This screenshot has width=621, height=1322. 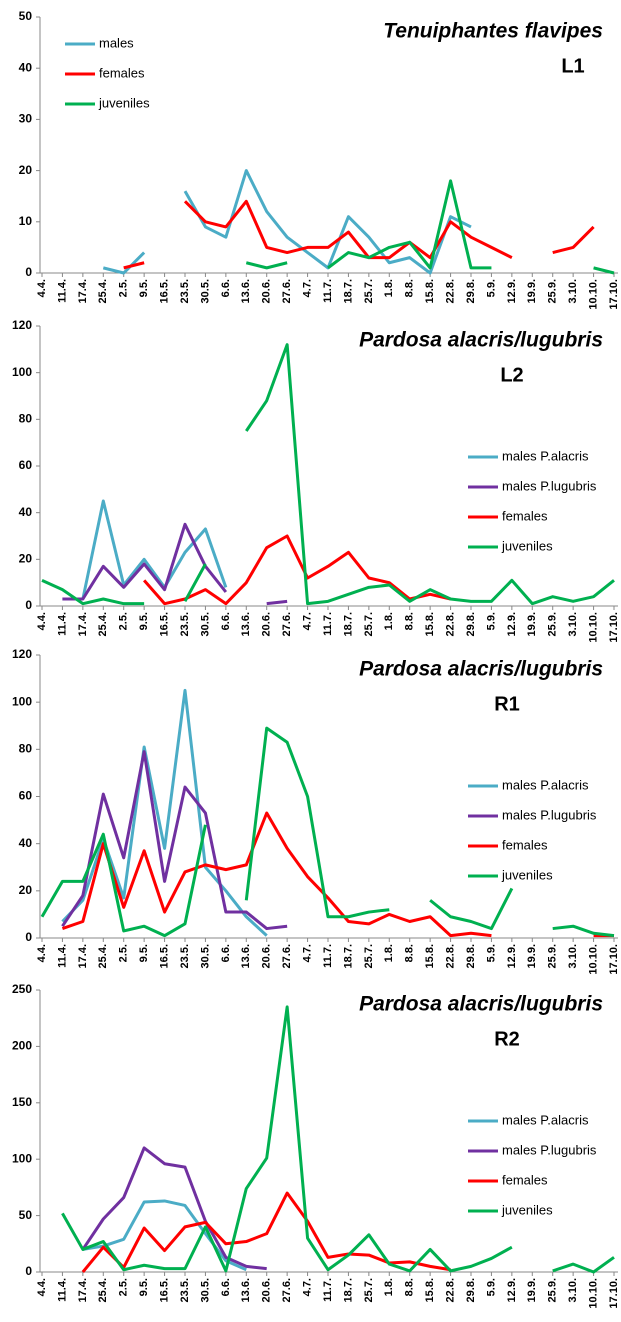 What do you see at coordinates (116, 42) in the screenshot?
I see `legend-label: males` at bounding box center [116, 42].